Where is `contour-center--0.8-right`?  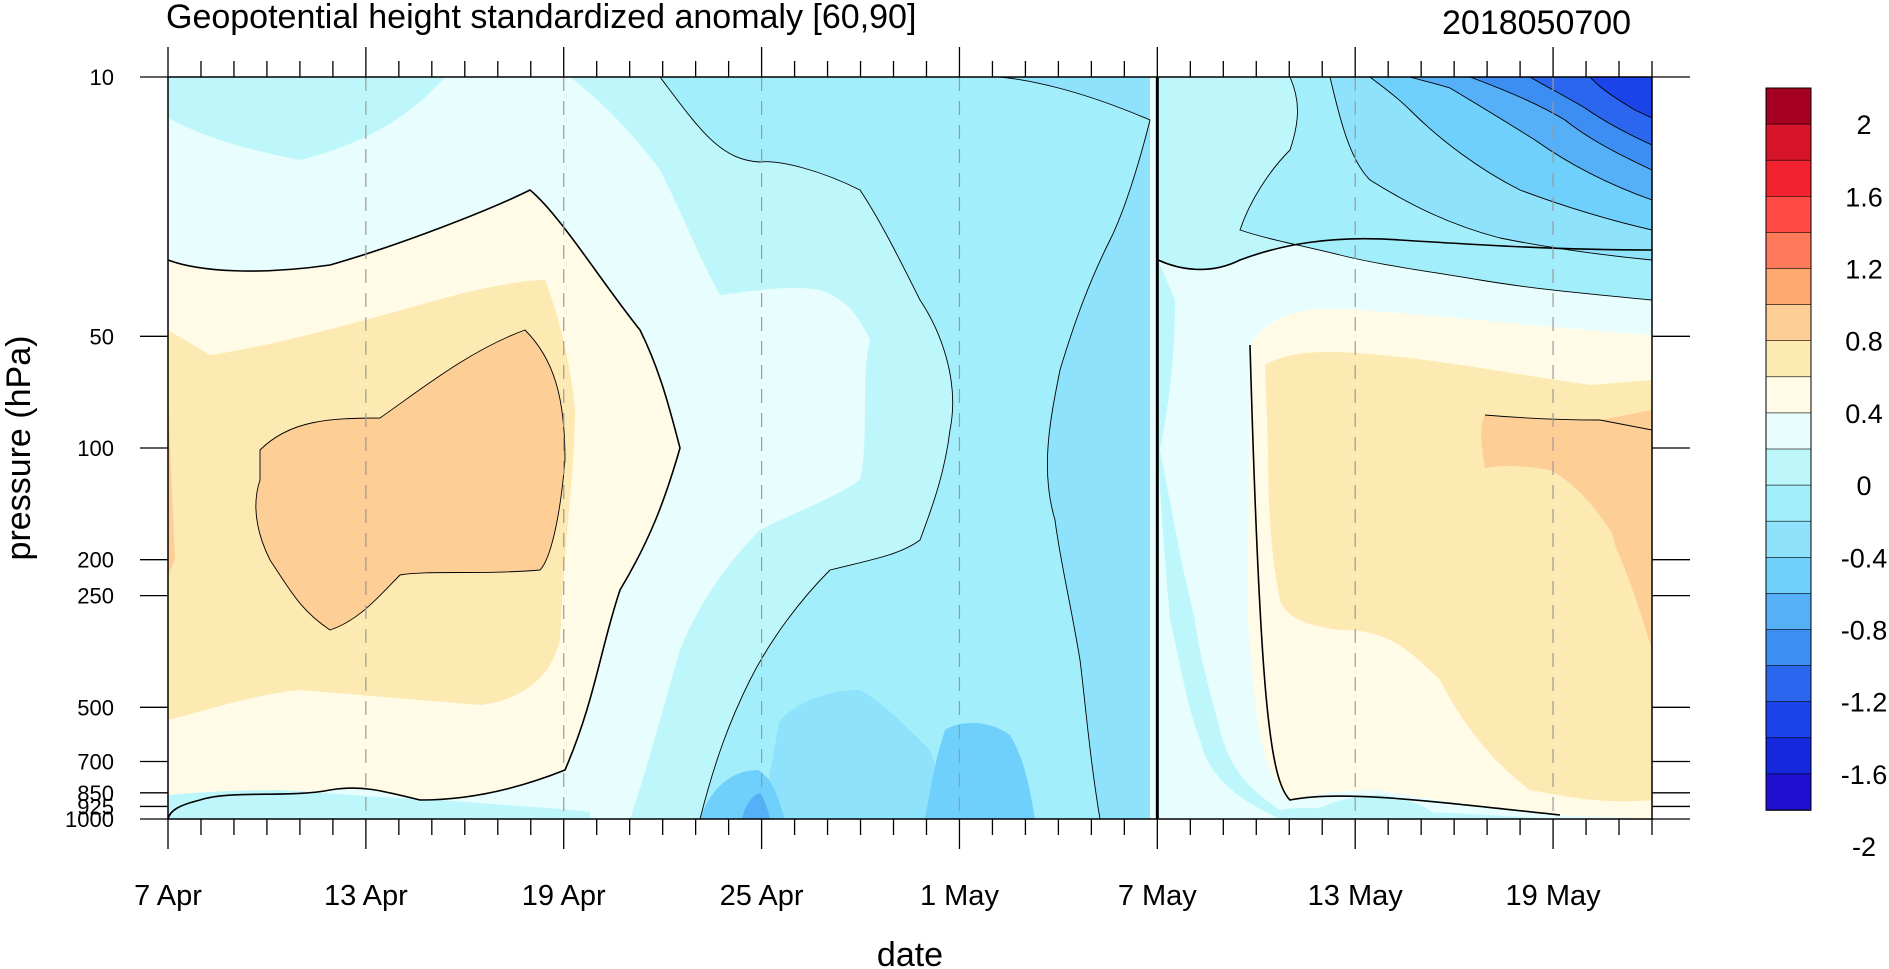
contour-center--0.8-right is located at coordinates (1075, 448).